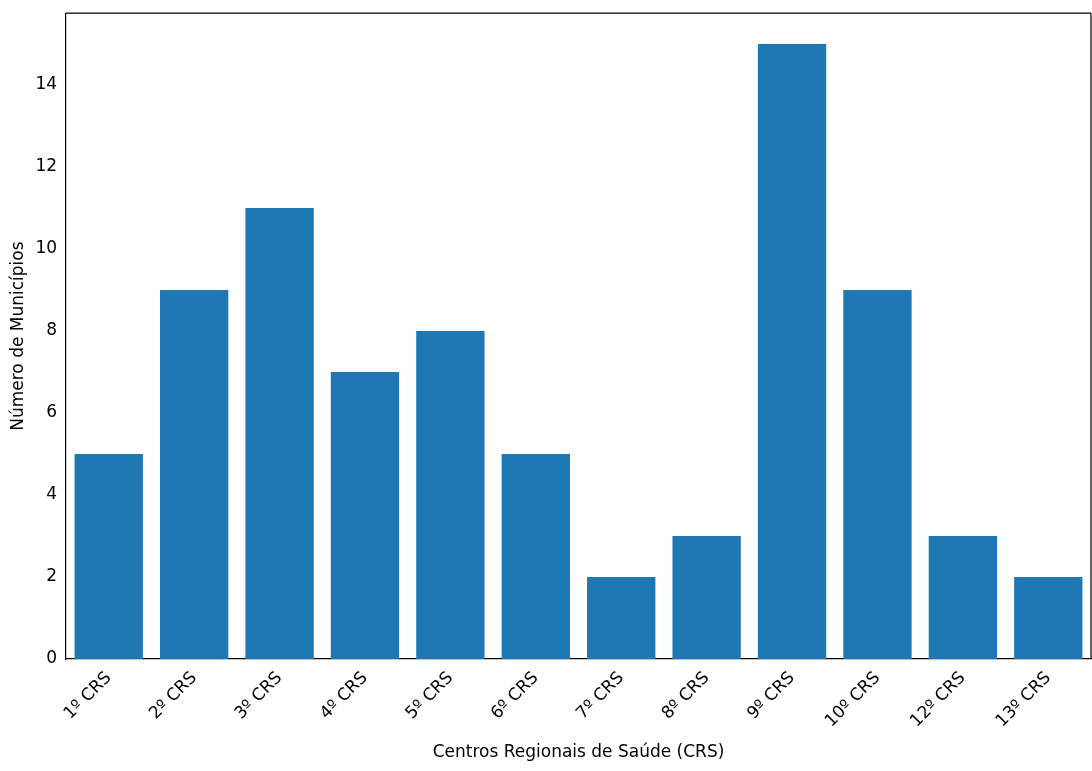  I want to click on x-axis-title: Centros Regionais de Saúde (CRS), so click(578, 751).